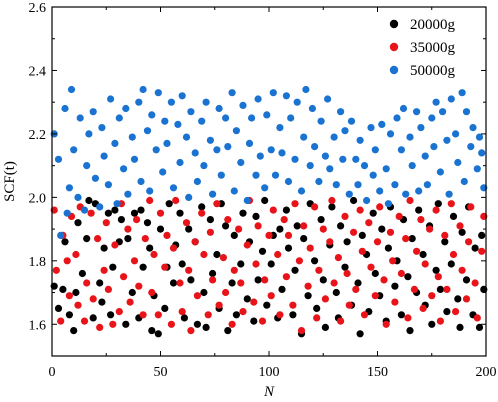 The width and height of the screenshot is (498, 402). I want to click on legend: 20000g 35000g 50000g, so click(422, 48).